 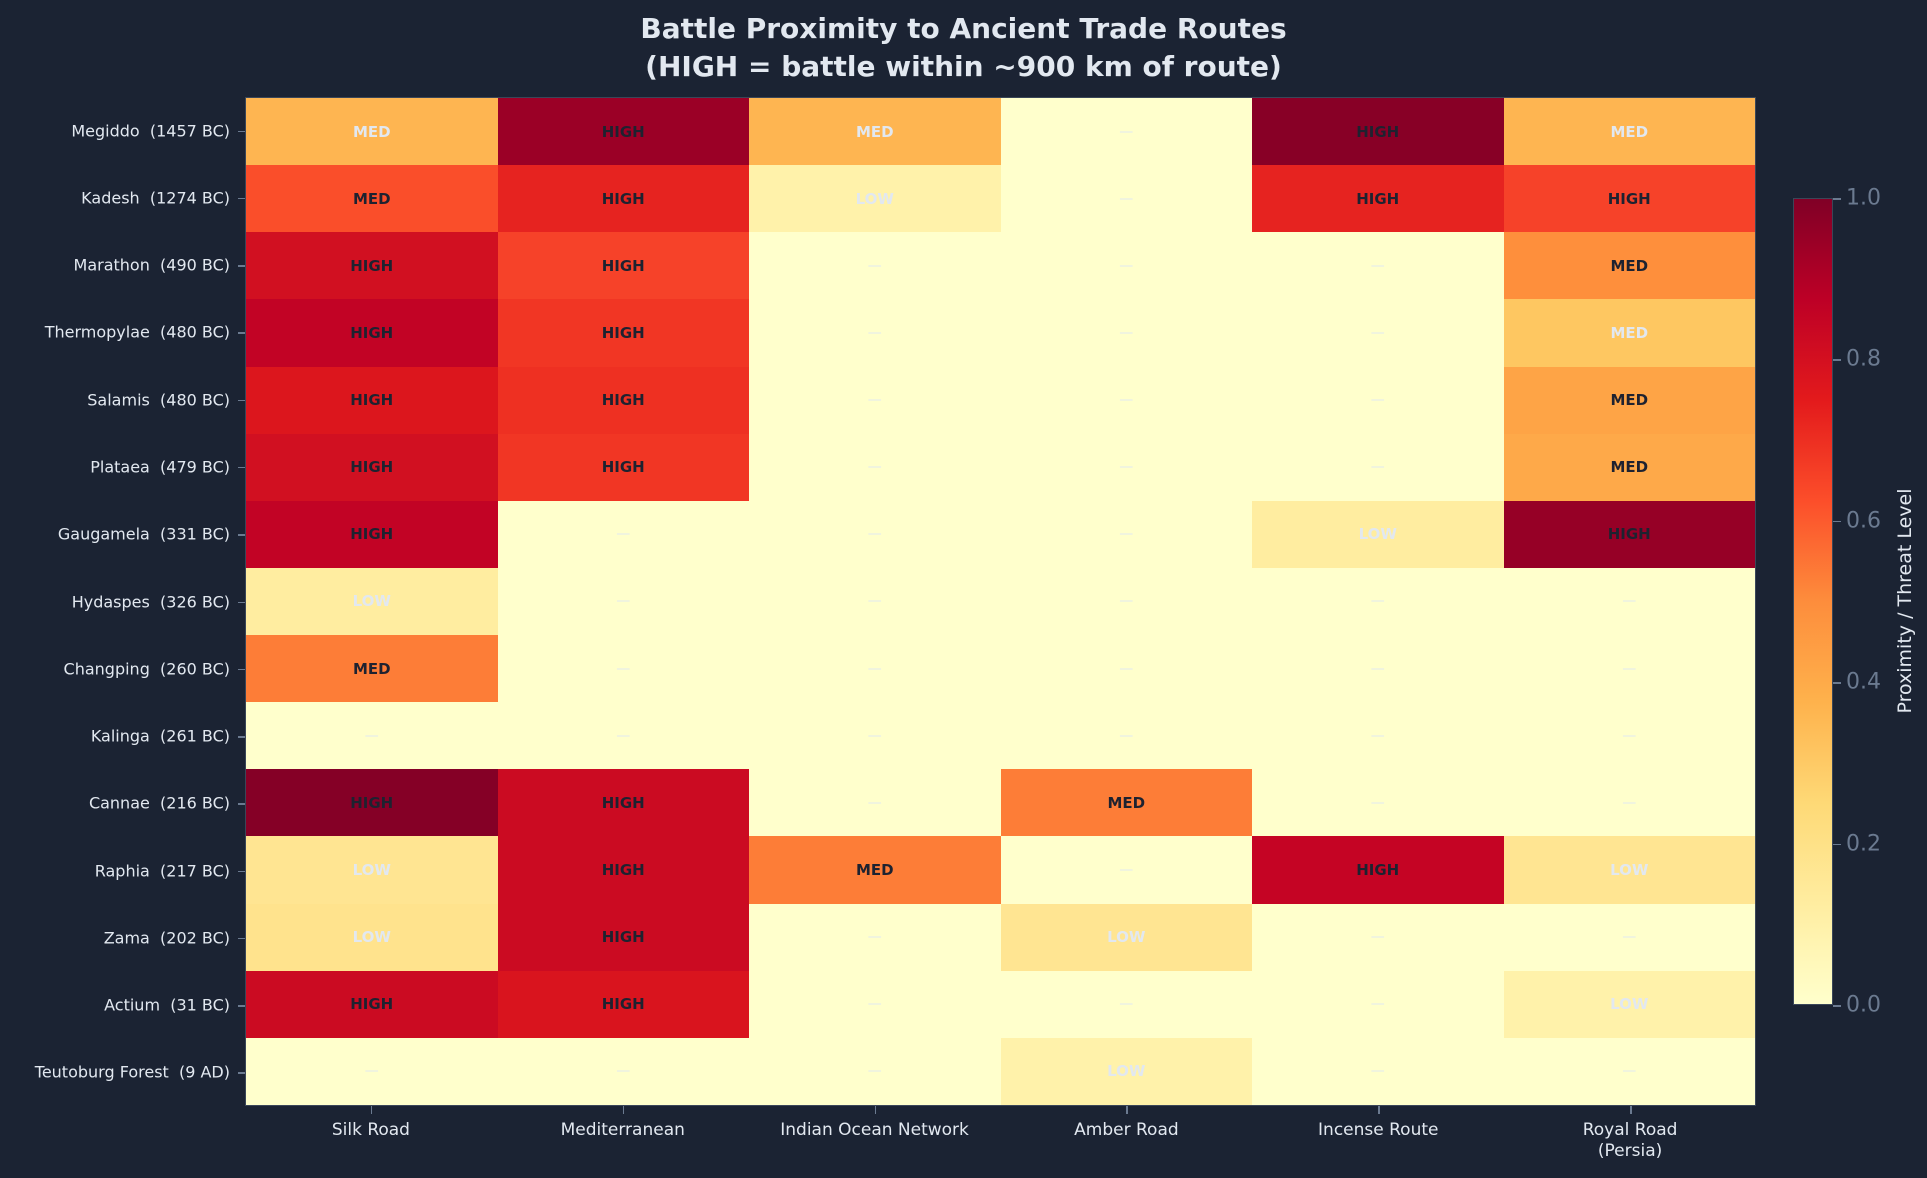 What do you see at coordinates (159, 803) in the screenshot?
I see `y-axis-label: Cannae (216 BC)` at bounding box center [159, 803].